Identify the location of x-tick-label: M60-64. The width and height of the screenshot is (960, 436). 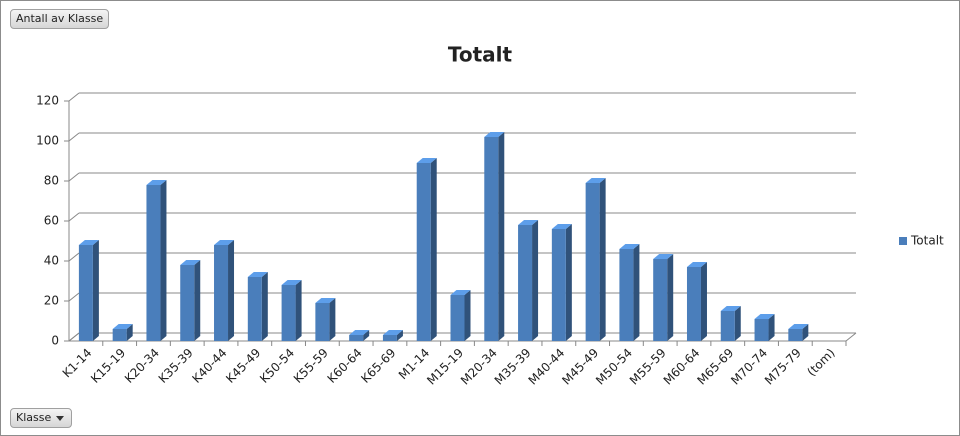
(682, 367).